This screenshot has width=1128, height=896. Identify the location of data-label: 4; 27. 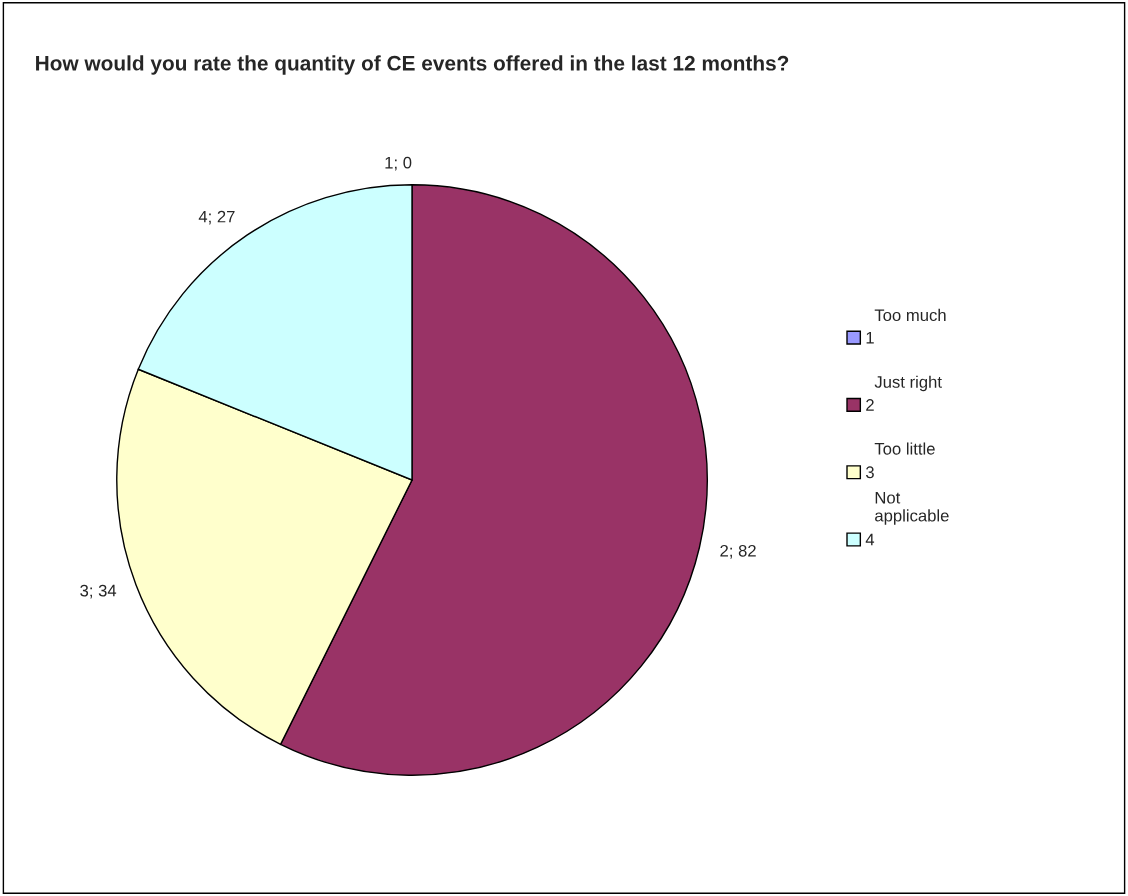
(216, 217).